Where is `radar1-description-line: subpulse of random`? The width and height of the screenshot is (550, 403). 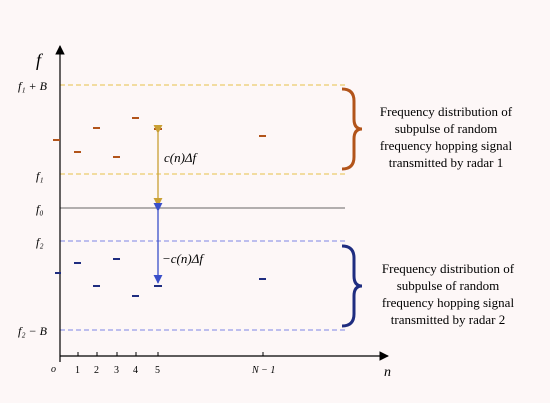 radar1-description-line: subpulse of random is located at coordinates (446, 128).